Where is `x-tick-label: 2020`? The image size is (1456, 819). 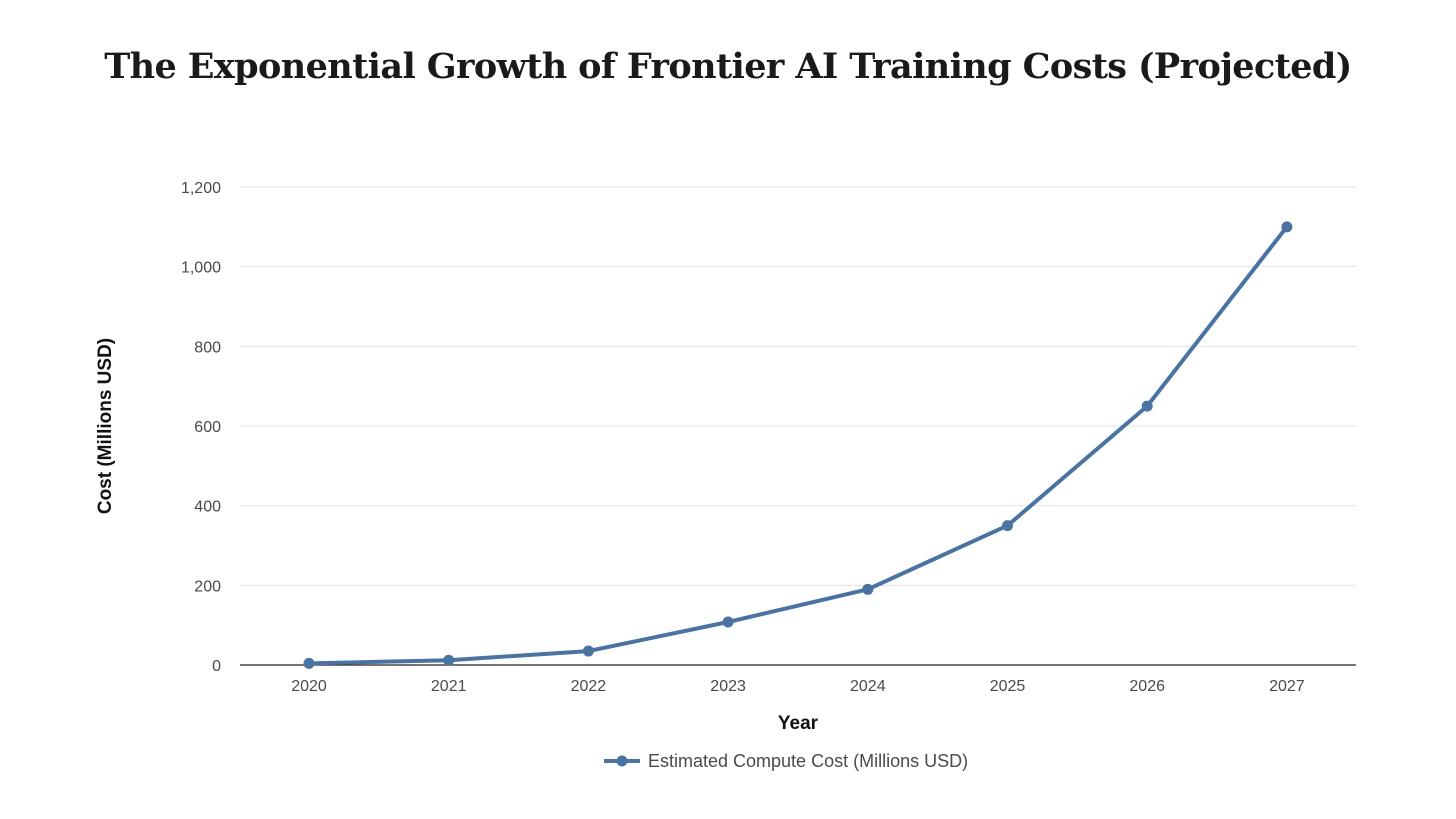 x-tick-label: 2020 is located at coordinates (309, 686).